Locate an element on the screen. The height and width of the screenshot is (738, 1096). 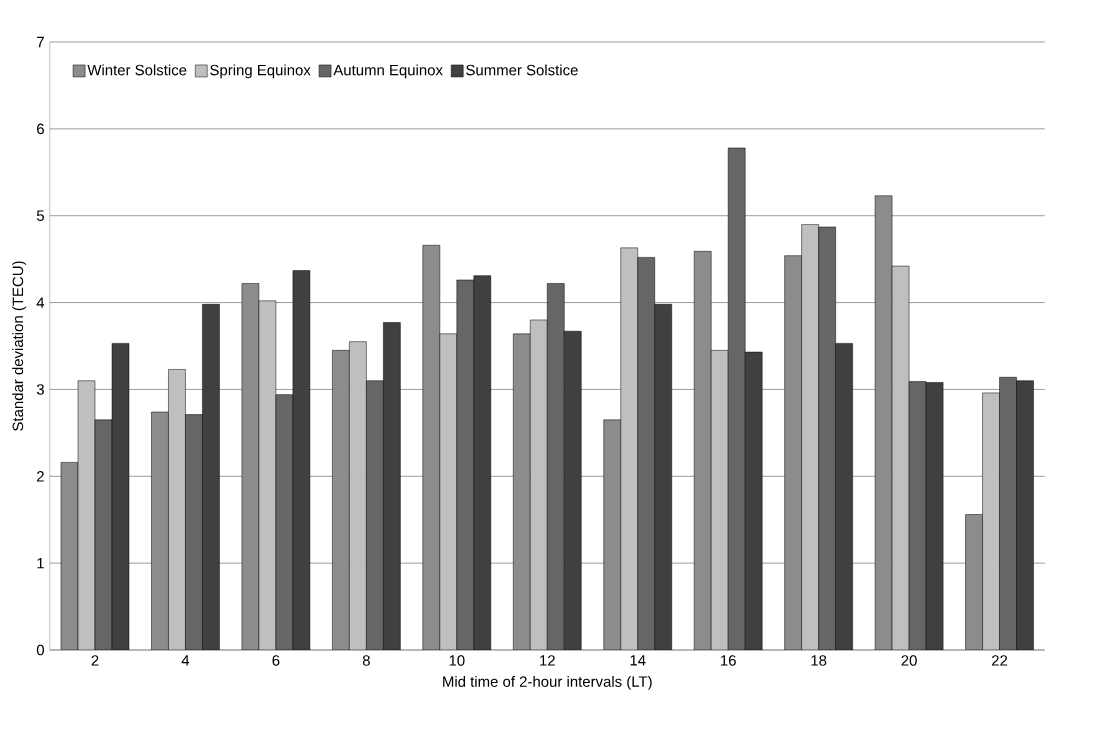
legend-label: Spring Equinox is located at coordinates (260, 71).